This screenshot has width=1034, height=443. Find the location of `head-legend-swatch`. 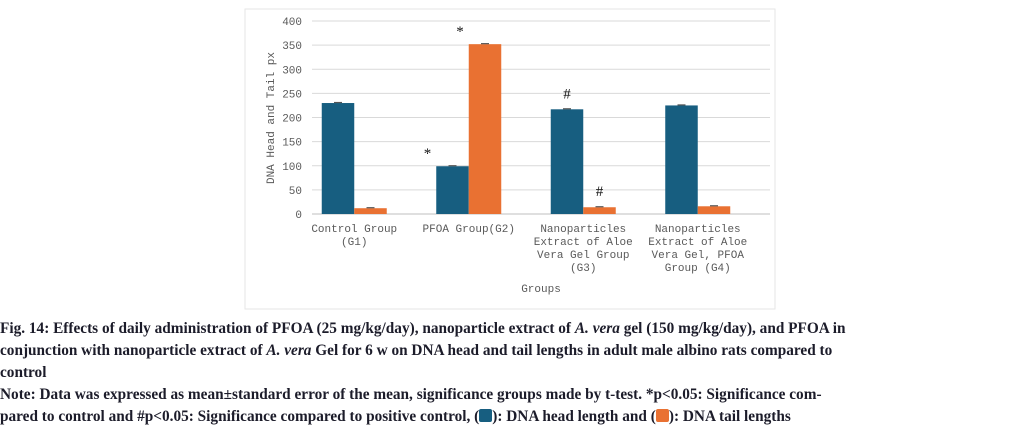

head-legend-swatch is located at coordinates (486, 415).